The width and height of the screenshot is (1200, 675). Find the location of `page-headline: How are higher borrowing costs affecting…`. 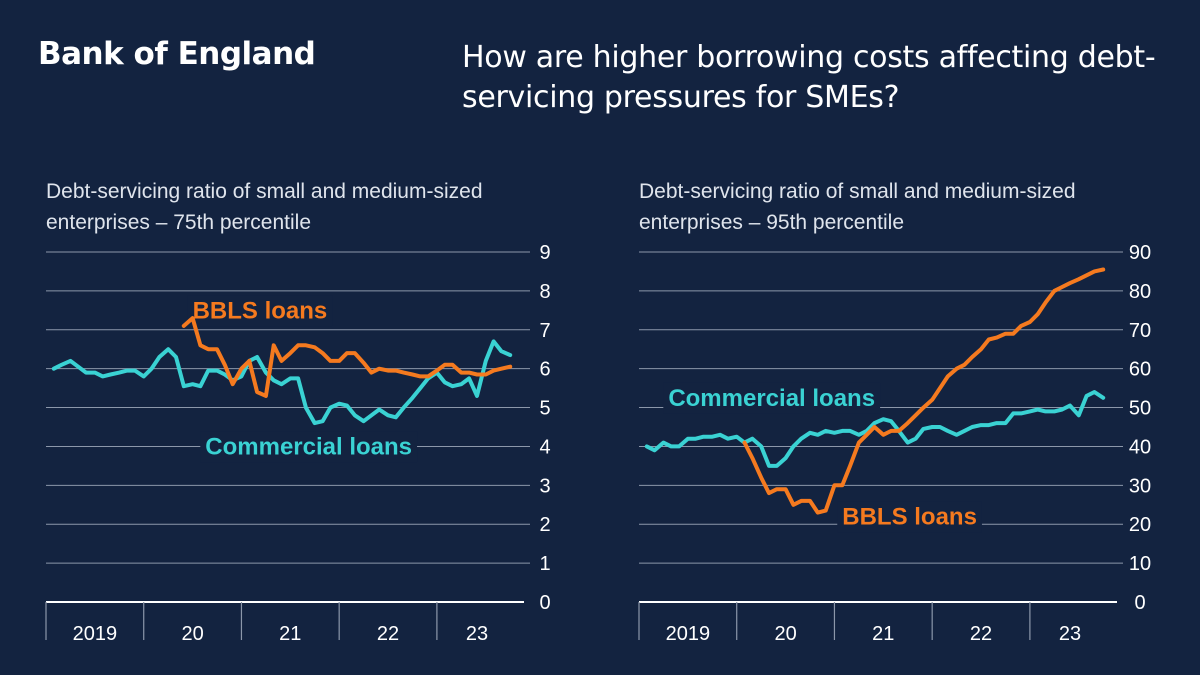

page-headline: How are higher borrowing costs affecting… is located at coordinates (809, 77).